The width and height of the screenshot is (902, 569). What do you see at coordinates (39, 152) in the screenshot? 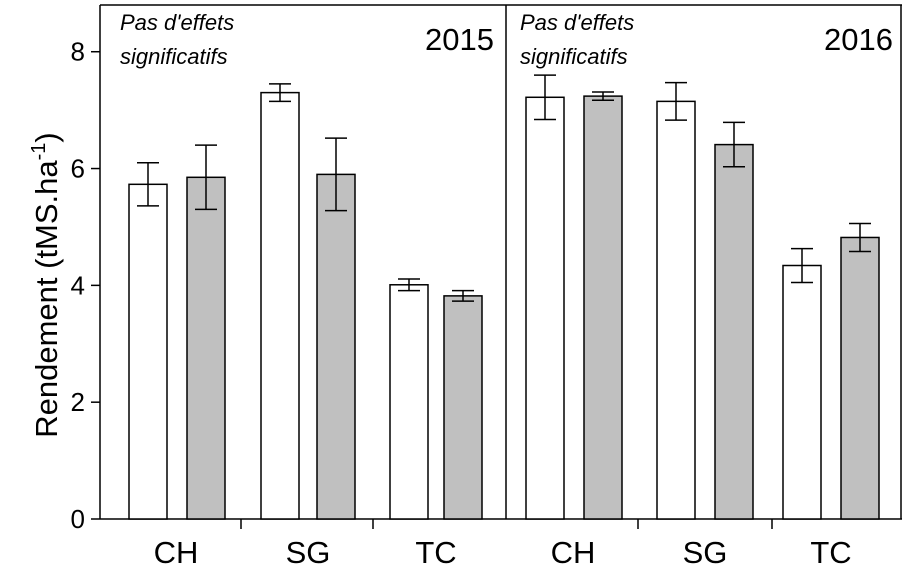
I see `y-axis-label-superscript: -1` at bounding box center [39, 152].